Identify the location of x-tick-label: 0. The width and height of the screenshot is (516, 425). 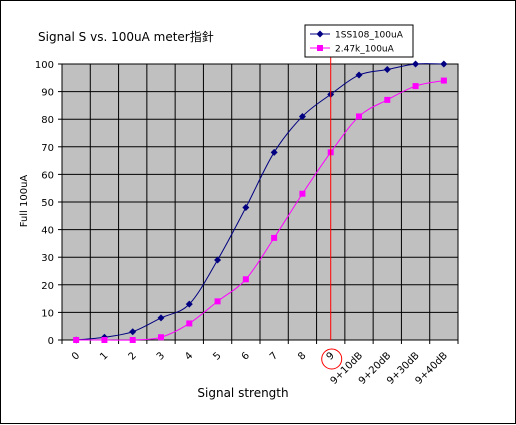
(76, 356).